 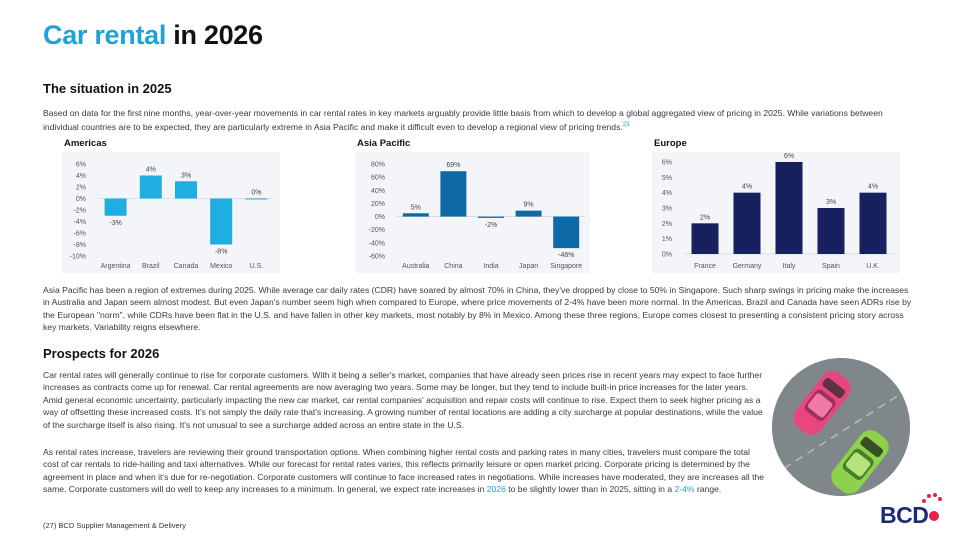 What do you see at coordinates (378, 191) in the screenshot?
I see `y-tick-label: 40%` at bounding box center [378, 191].